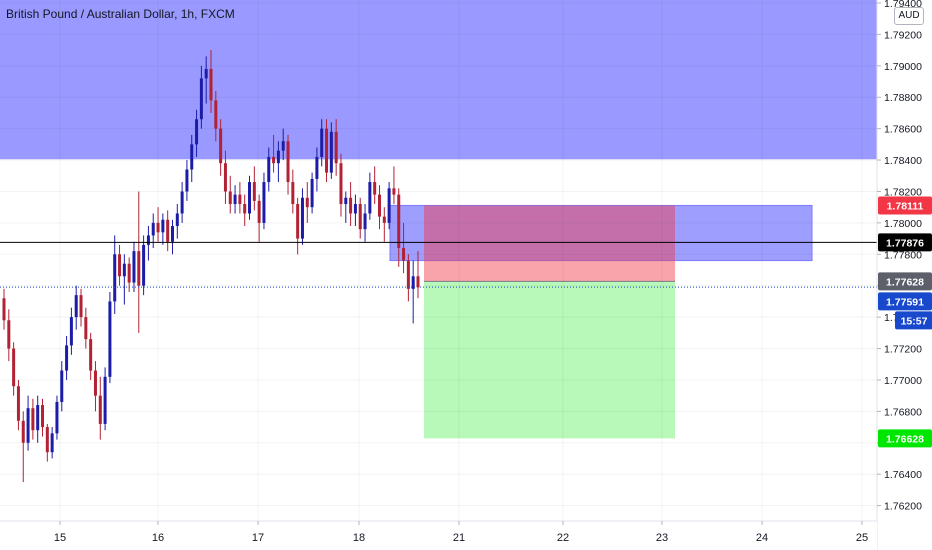 This screenshot has height=550, width=932. Describe the element at coordinates (549, 360) in the screenshot. I see `position-reward-area` at that location.